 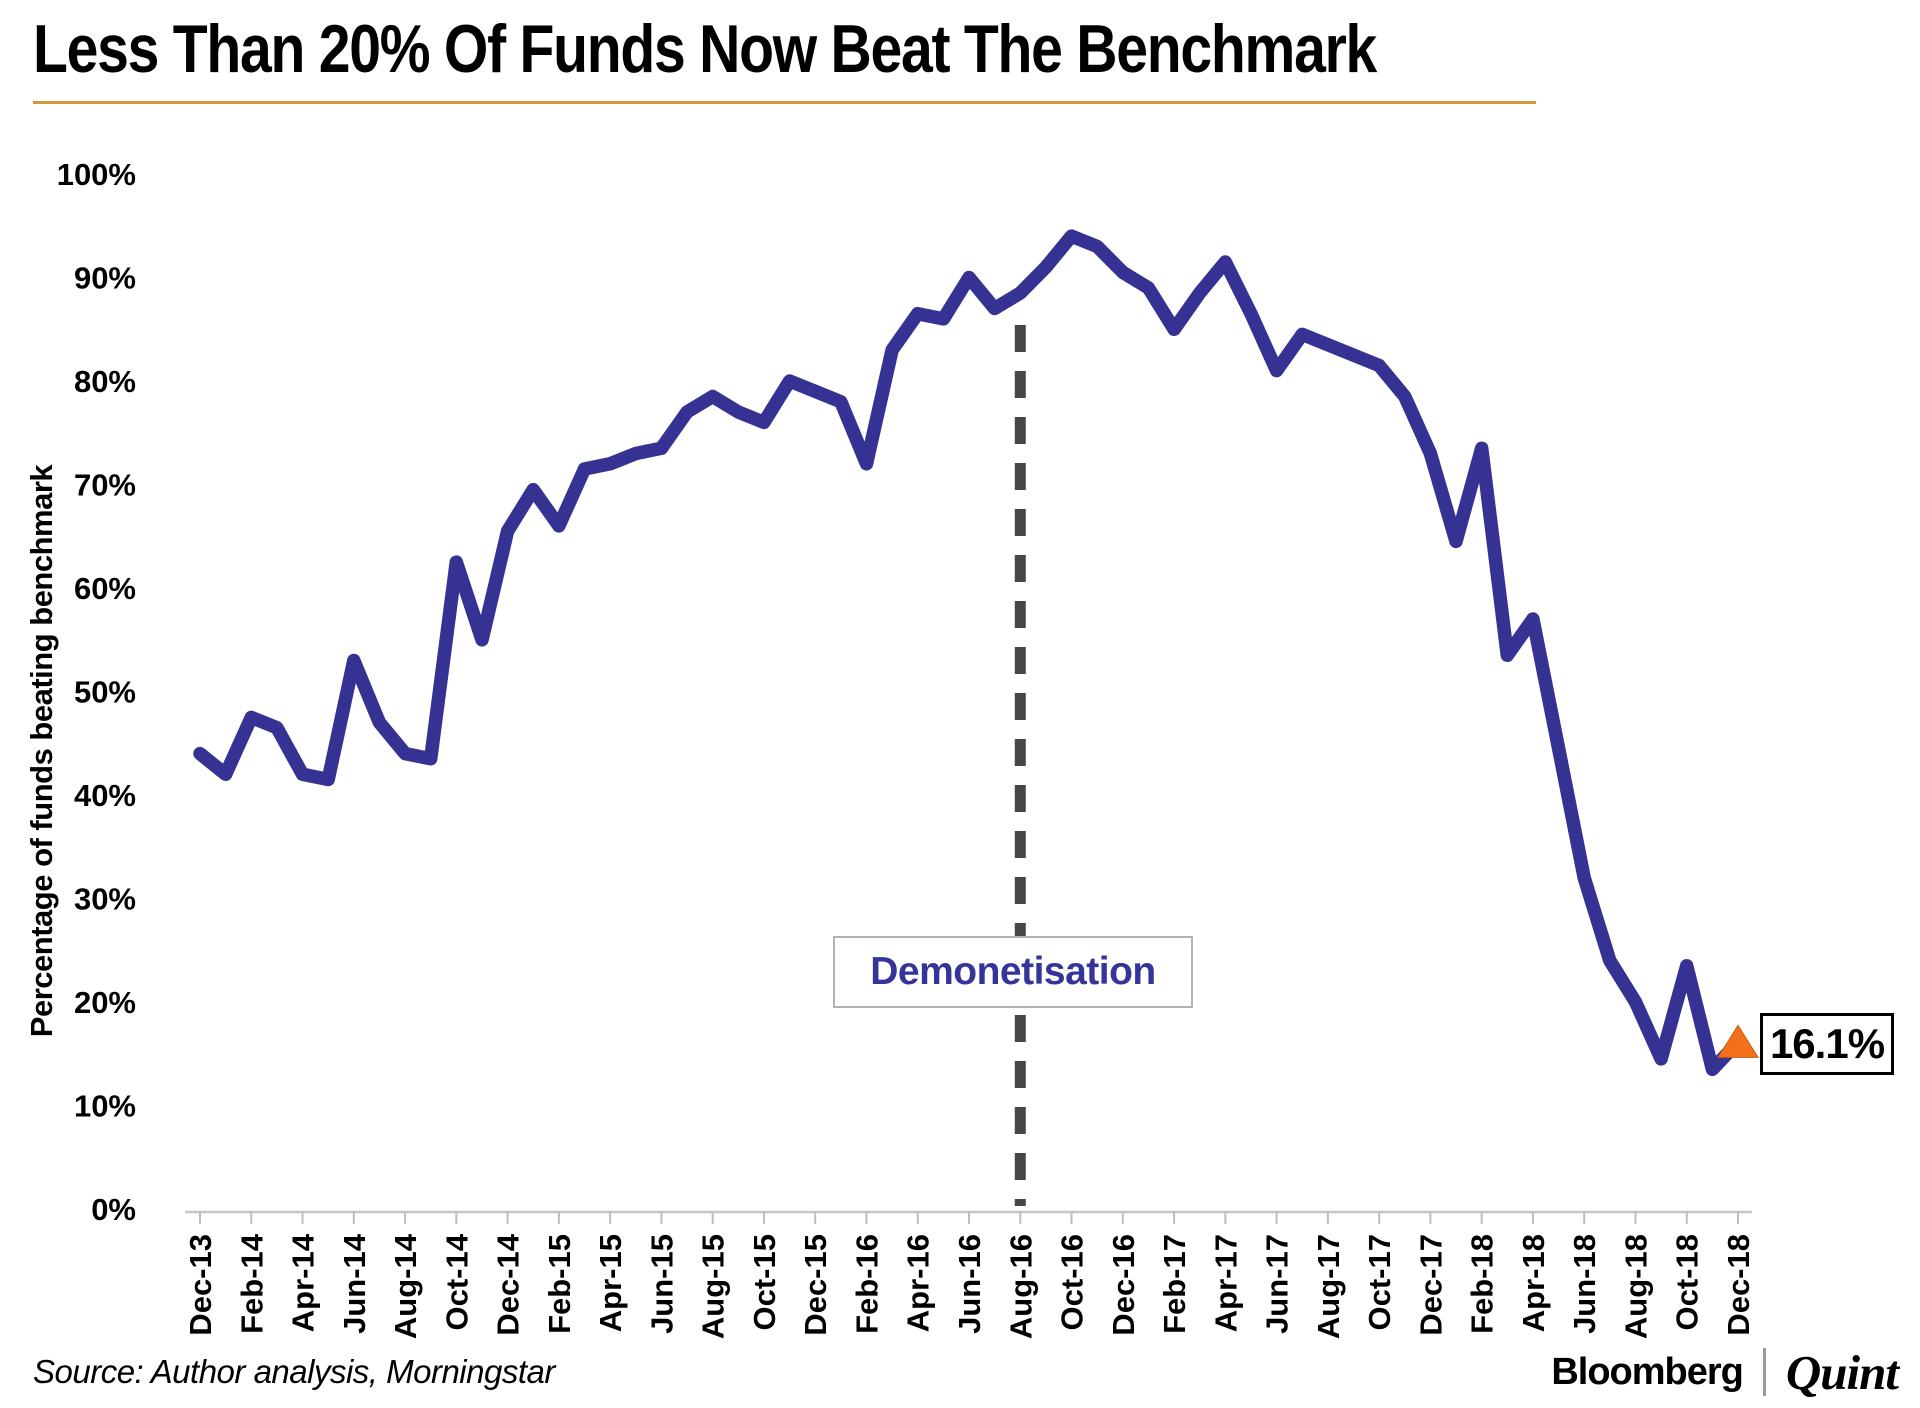 I want to click on y-tick-label: 80%, so click(x=105, y=381).